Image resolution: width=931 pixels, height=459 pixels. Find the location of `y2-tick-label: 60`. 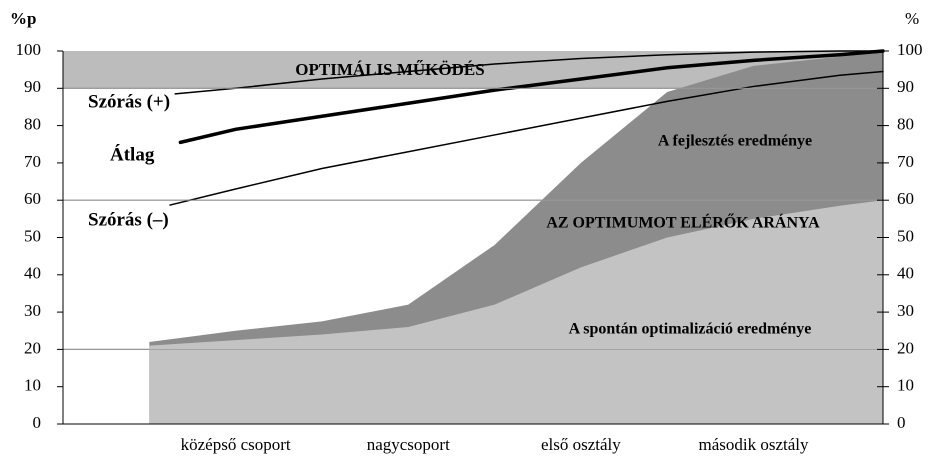

y2-tick-label: 60 is located at coordinates (905, 198).